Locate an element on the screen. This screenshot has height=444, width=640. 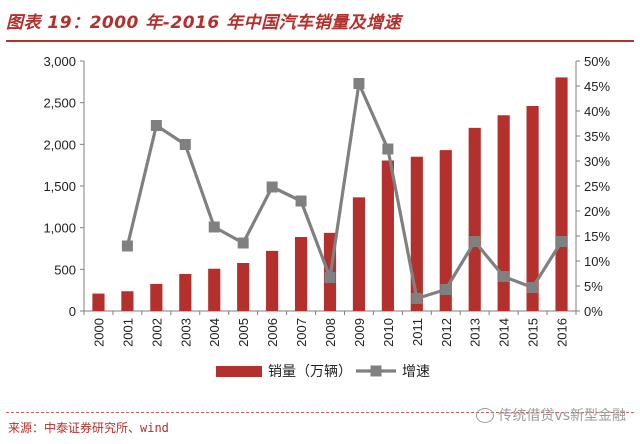
x-tick-label: 2009 is located at coordinates (359, 332).